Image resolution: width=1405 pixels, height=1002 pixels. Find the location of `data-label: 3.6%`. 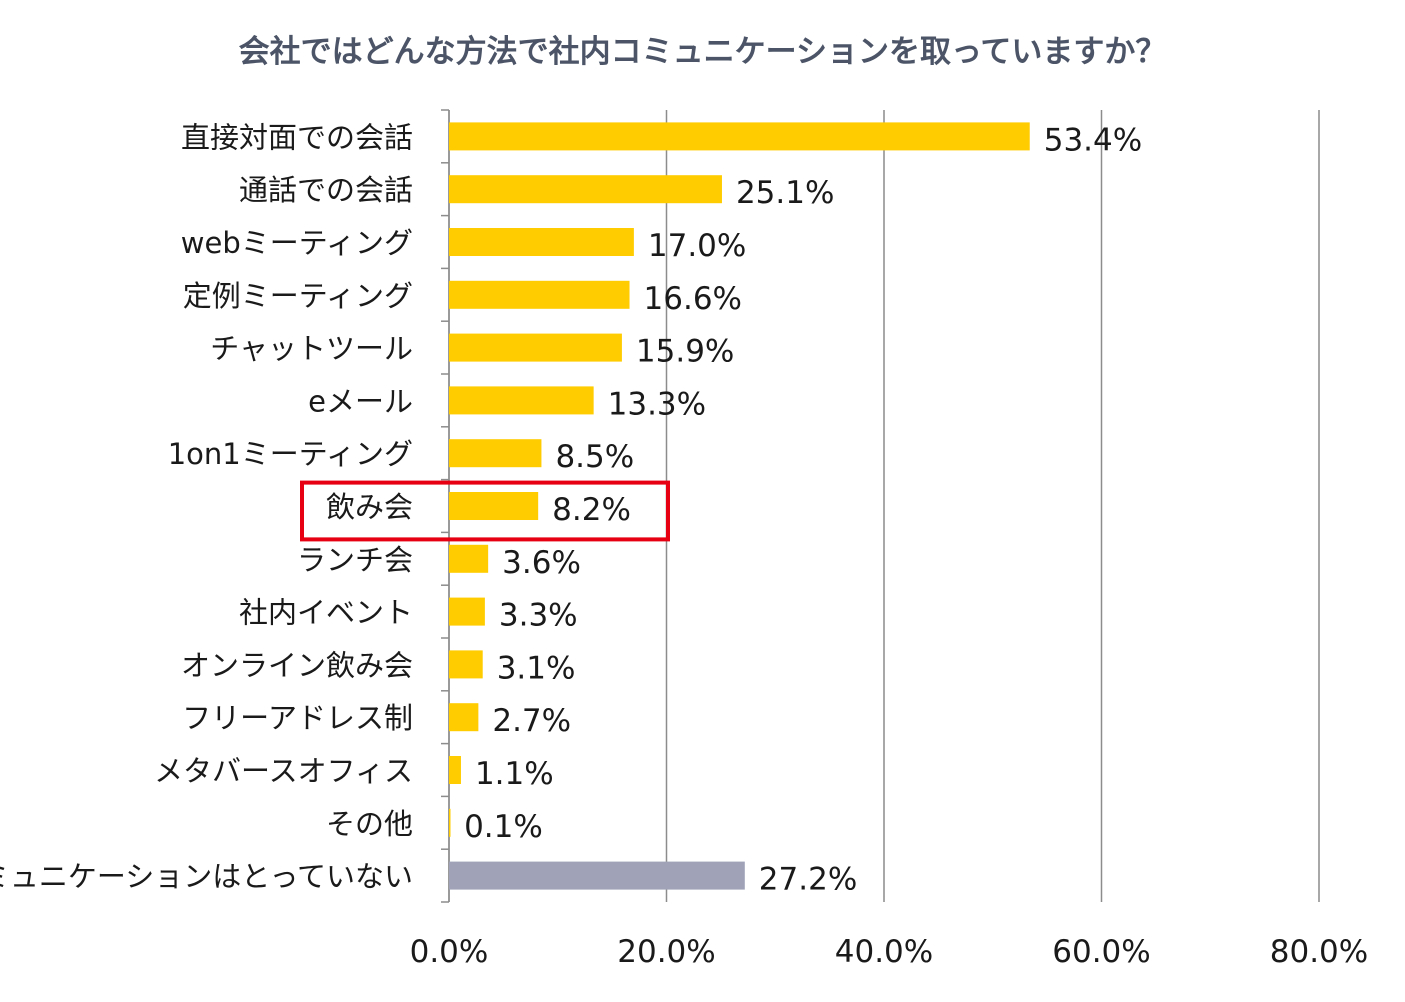

data-label: 3.6% is located at coordinates (541, 563).